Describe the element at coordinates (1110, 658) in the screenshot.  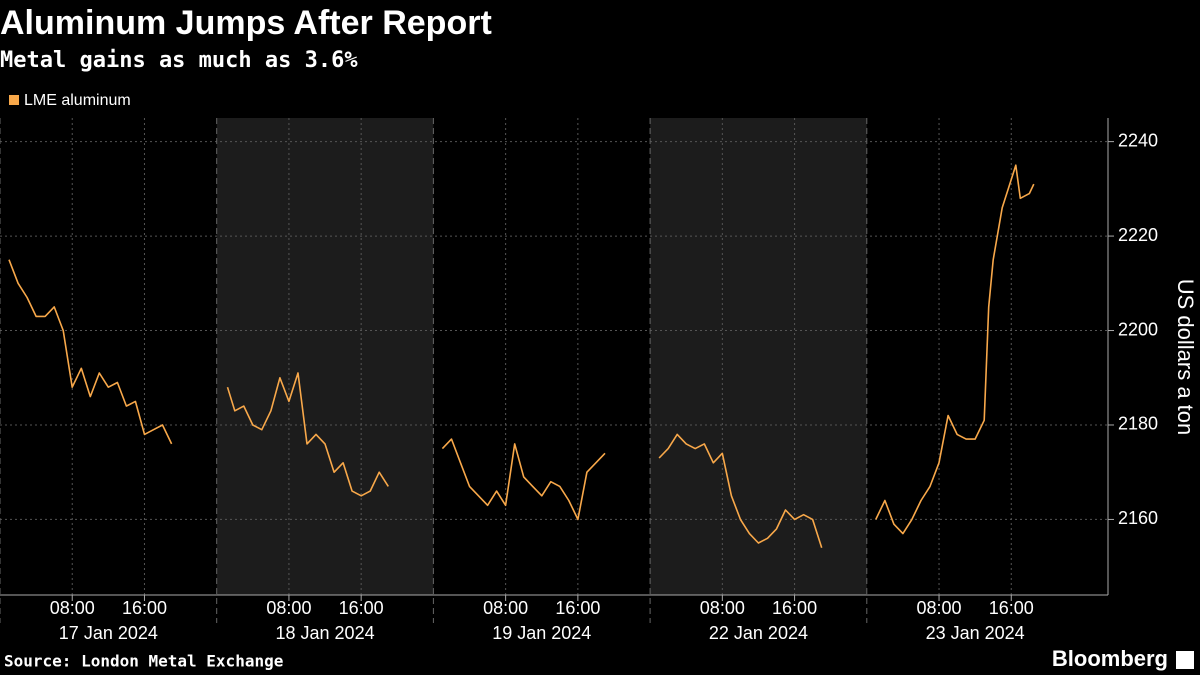
I see `brand: Bloomberg` at that location.